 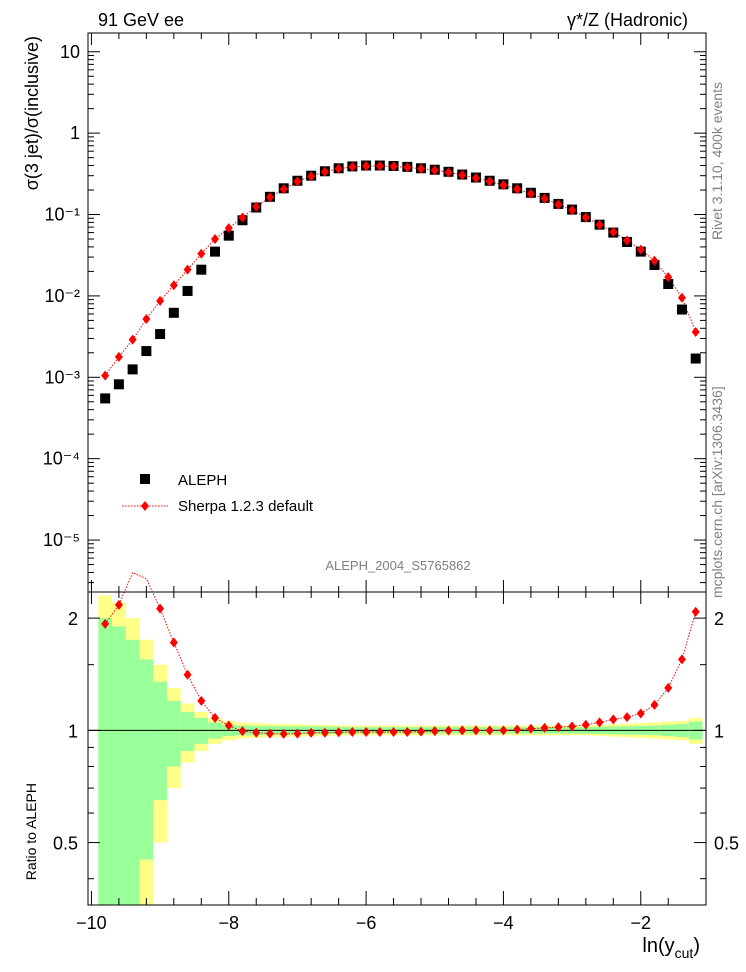 I want to click on ratio-y-tick-label-right: 1, so click(x=719, y=731).